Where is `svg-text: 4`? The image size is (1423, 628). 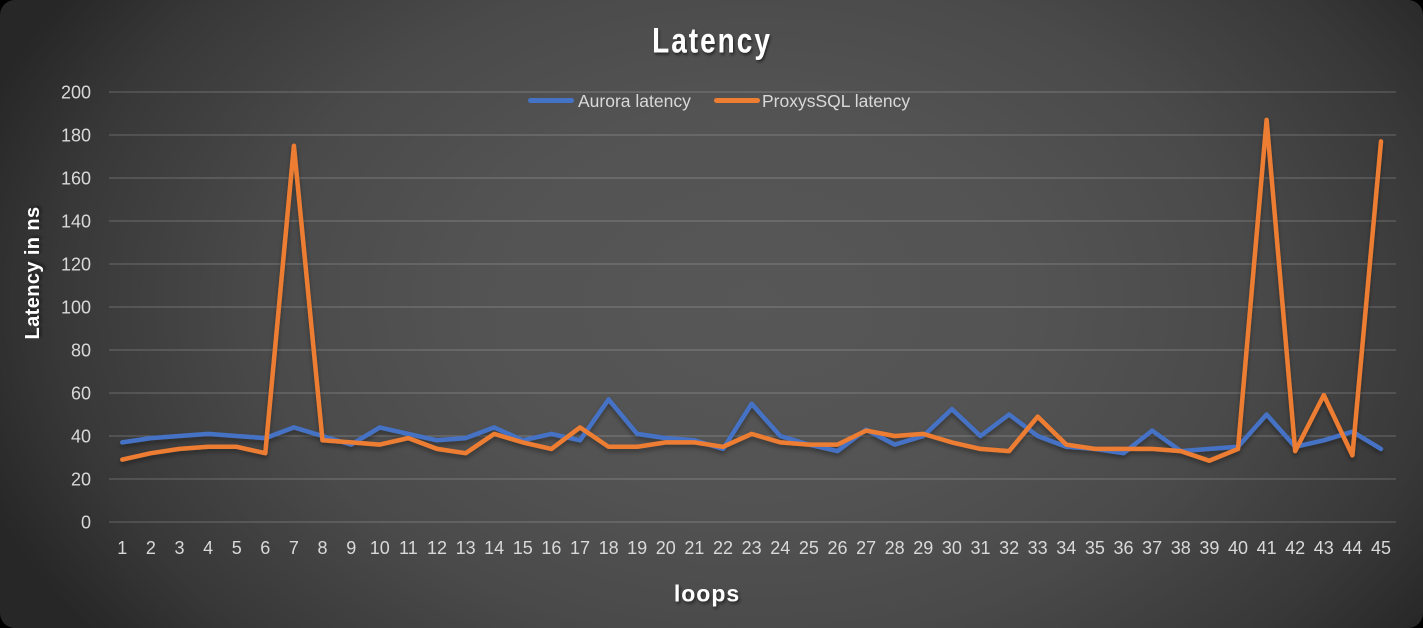
svg-text: 4 is located at coordinates (208, 548).